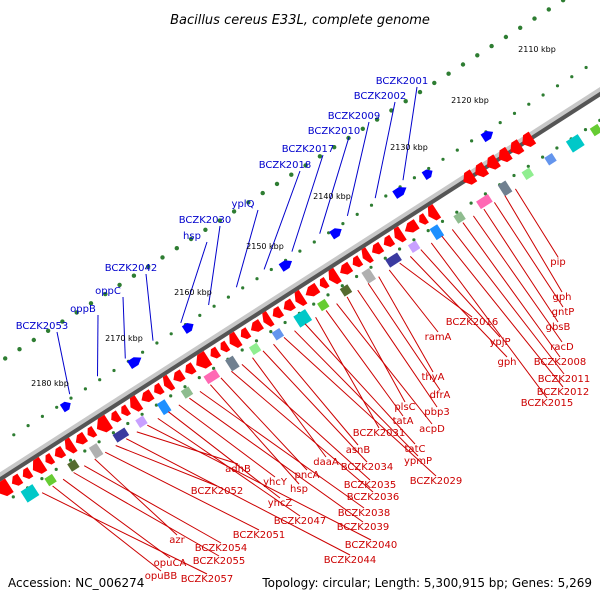 This screenshot has height=600, width=600. I want to click on forward-gene-label: BCZK2002, so click(380, 96).